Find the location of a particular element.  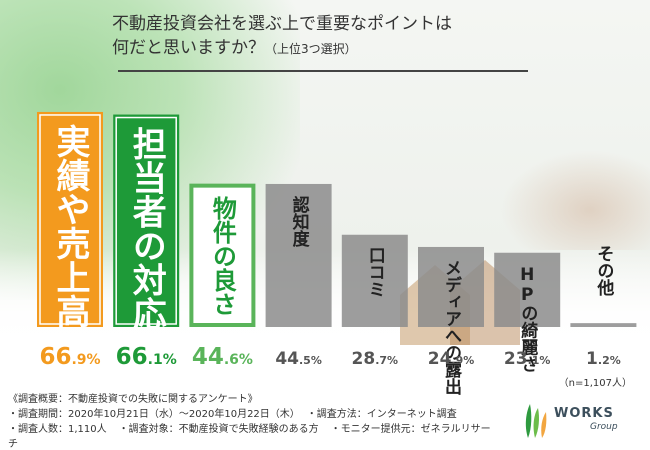

category-label-8: その他 is located at coordinates (604, 270).